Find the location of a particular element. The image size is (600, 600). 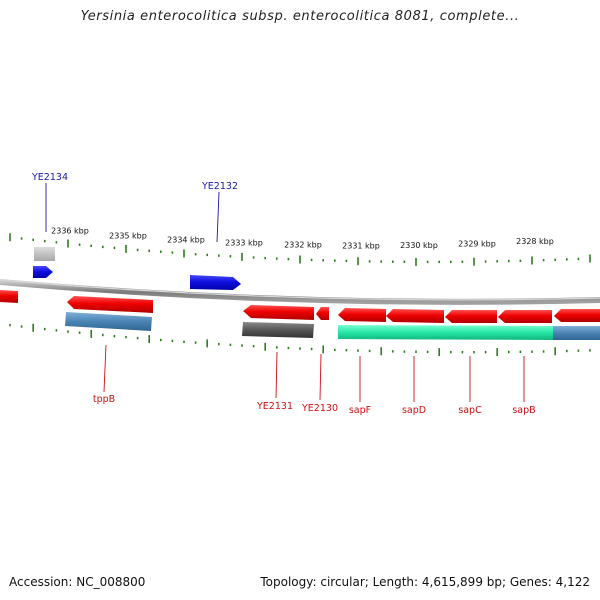

gene-tppb is located at coordinates (110, 304).